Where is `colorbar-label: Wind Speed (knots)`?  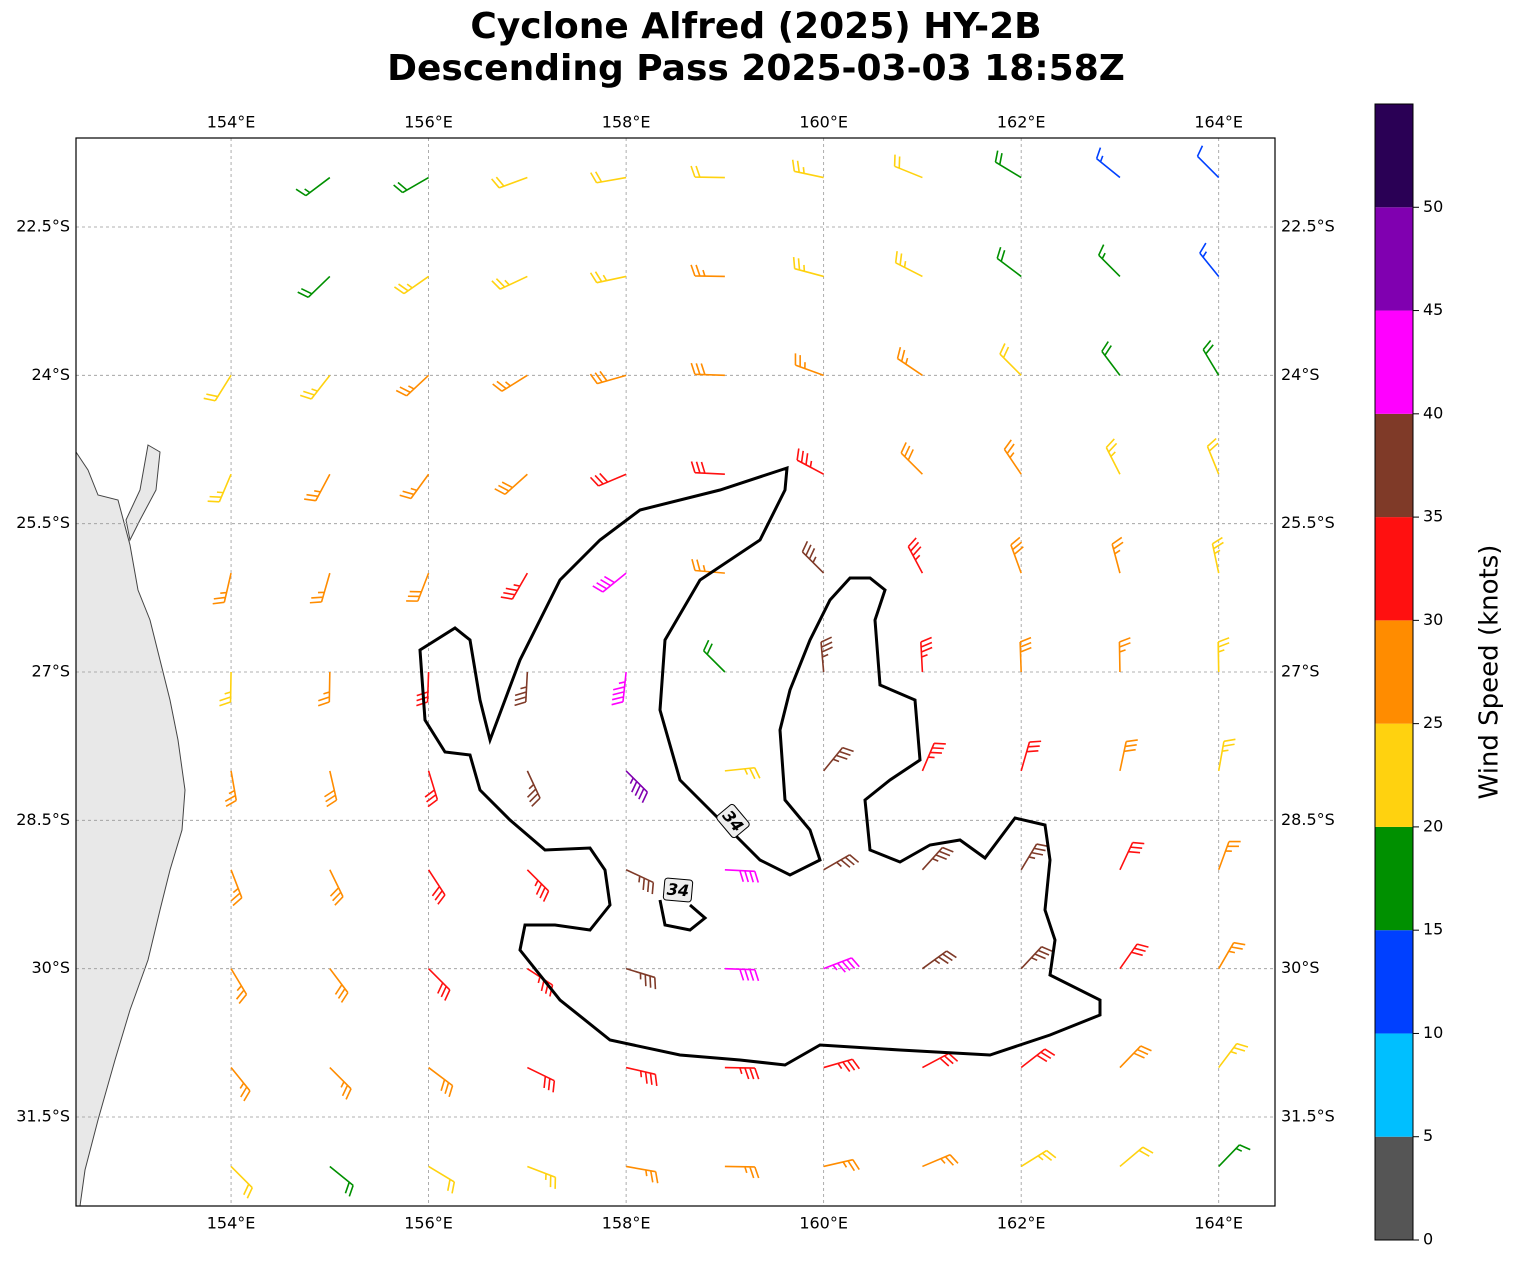
colorbar-label: Wind Speed (knots) is located at coordinates (1490, 672).